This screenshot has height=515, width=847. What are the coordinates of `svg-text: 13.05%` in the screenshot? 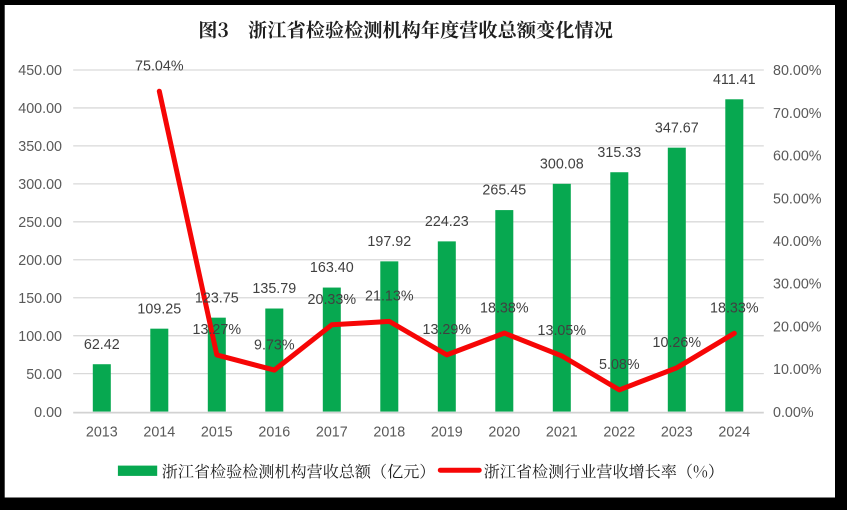 It's located at (562, 331).